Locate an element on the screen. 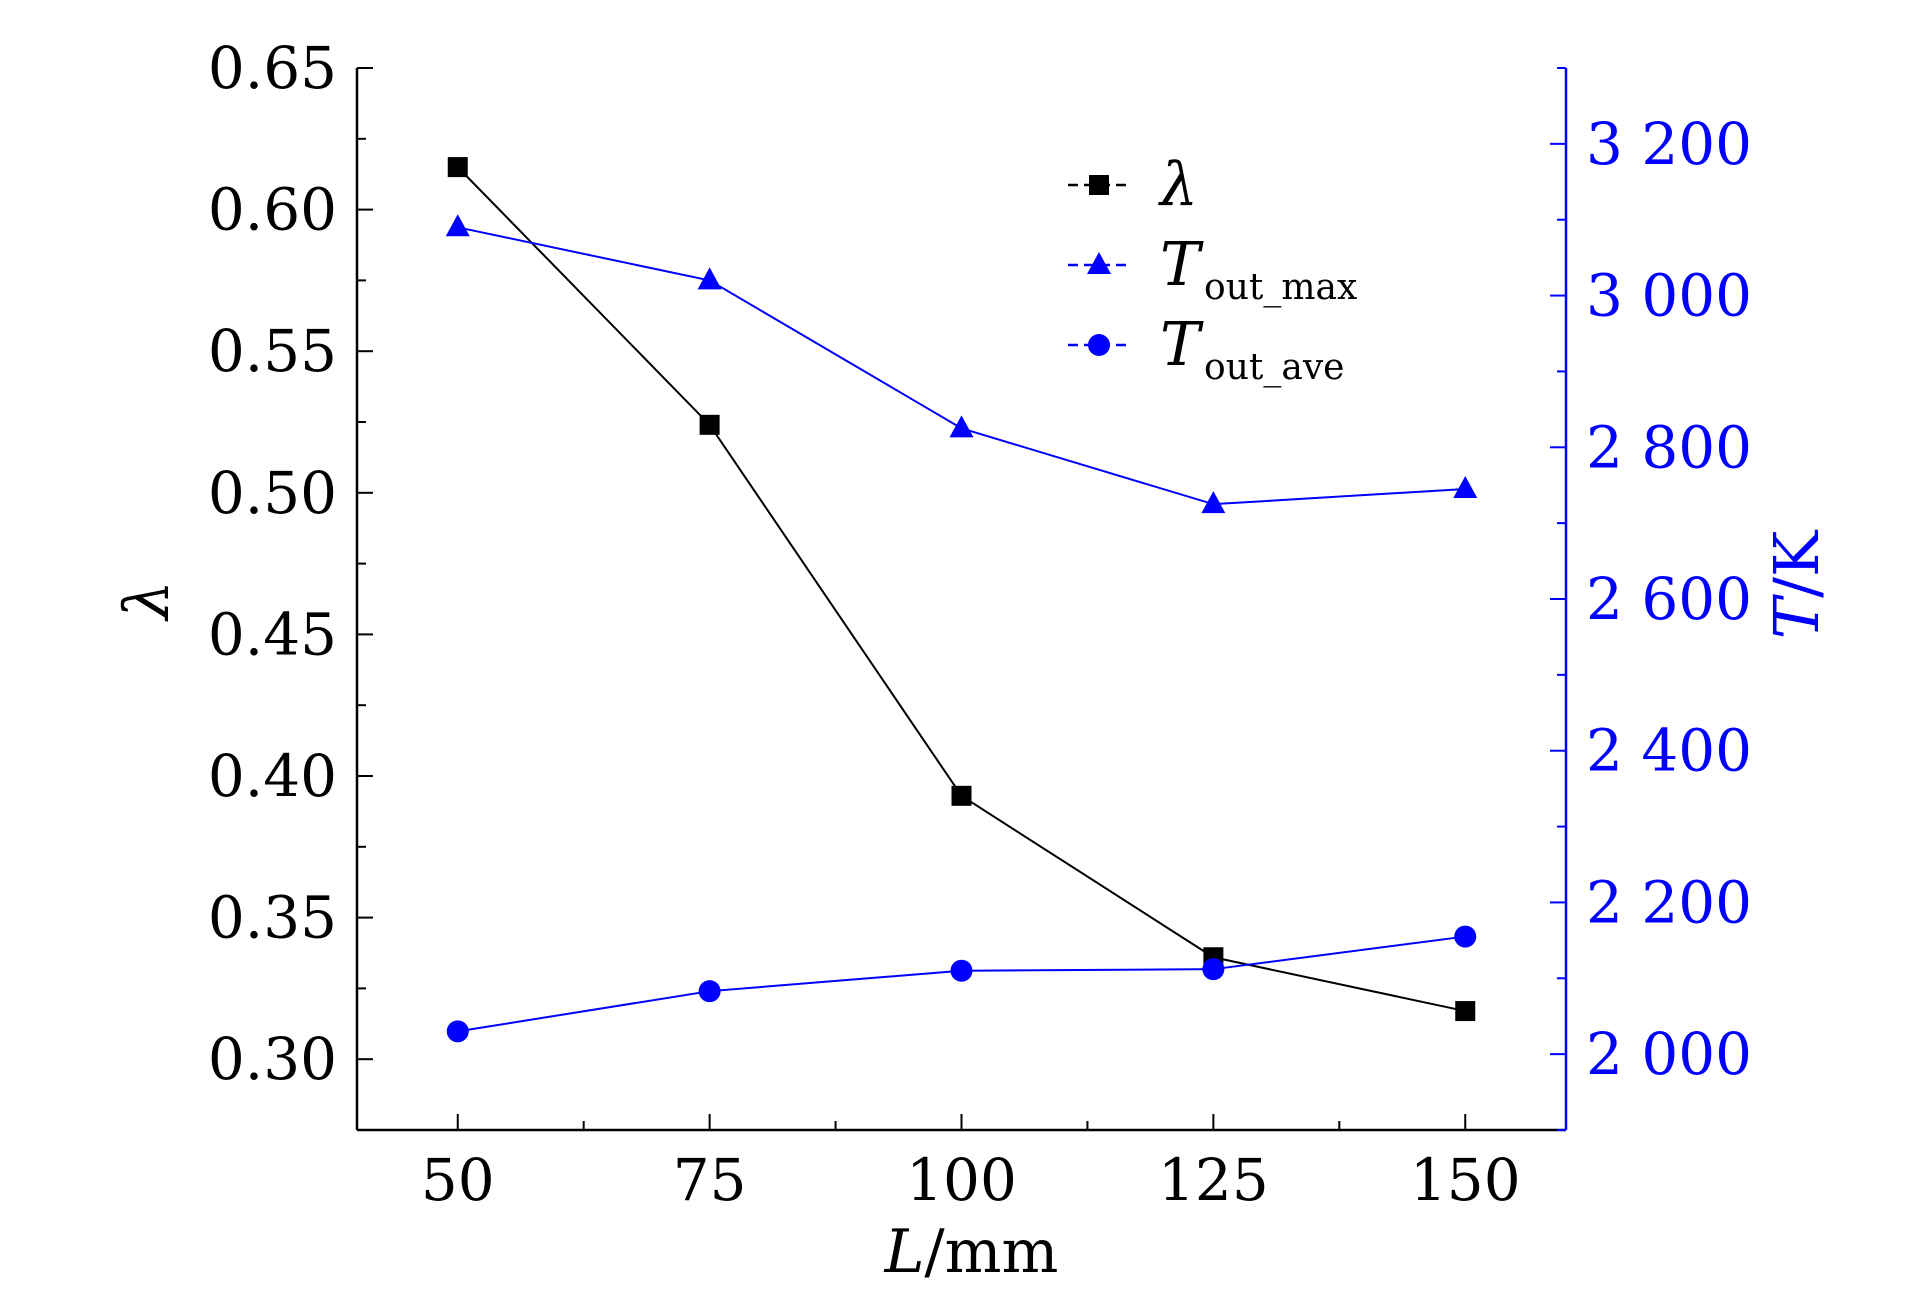 Image resolution: width=1923 pixels, height=1299 pixels. right-tick-label: 2 800 is located at coordinates (1669, 447).